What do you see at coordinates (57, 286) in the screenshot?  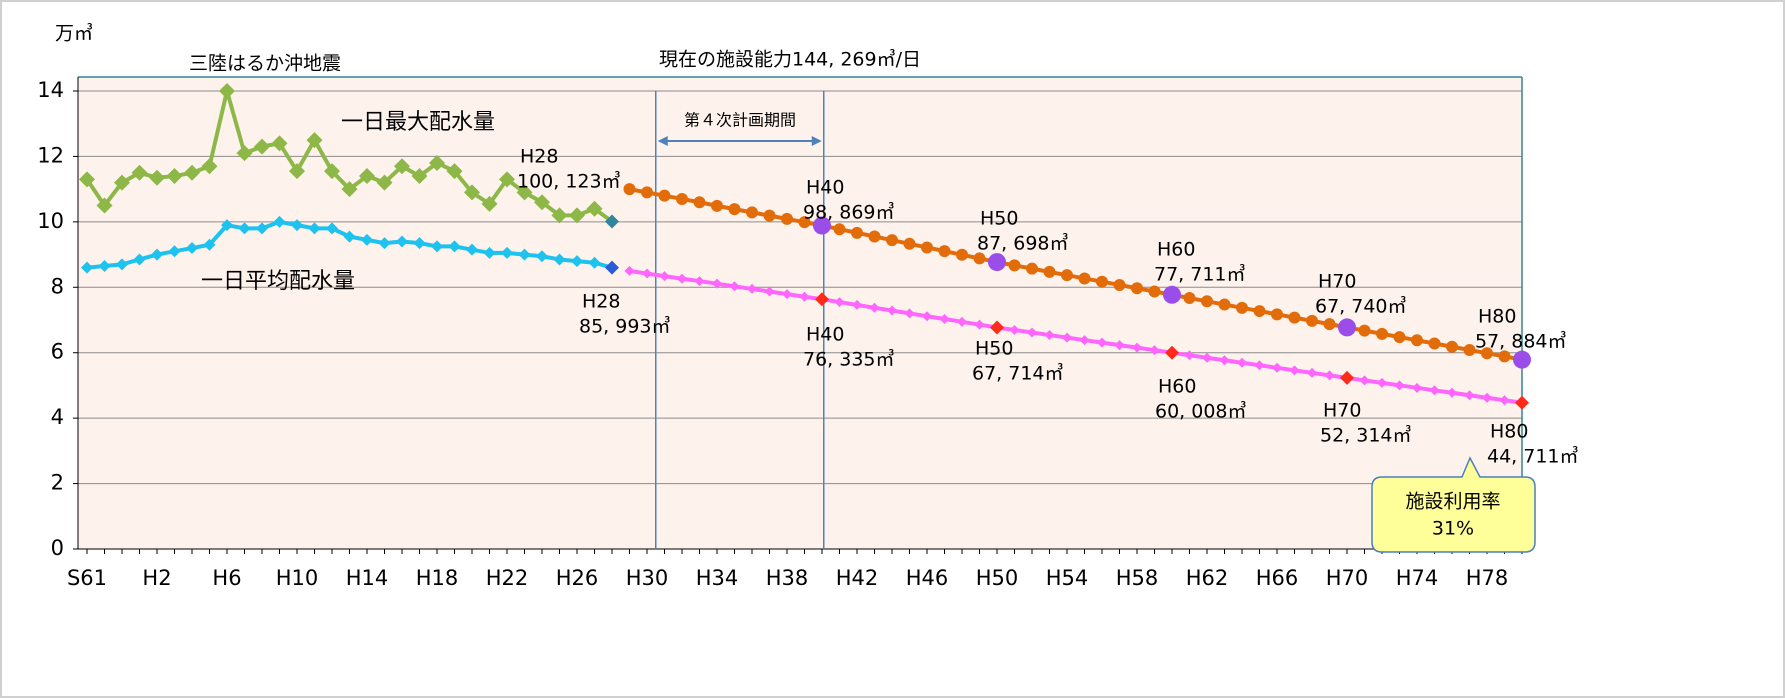 I see `y-tick-label: 8` at bounding box center [57, 286].